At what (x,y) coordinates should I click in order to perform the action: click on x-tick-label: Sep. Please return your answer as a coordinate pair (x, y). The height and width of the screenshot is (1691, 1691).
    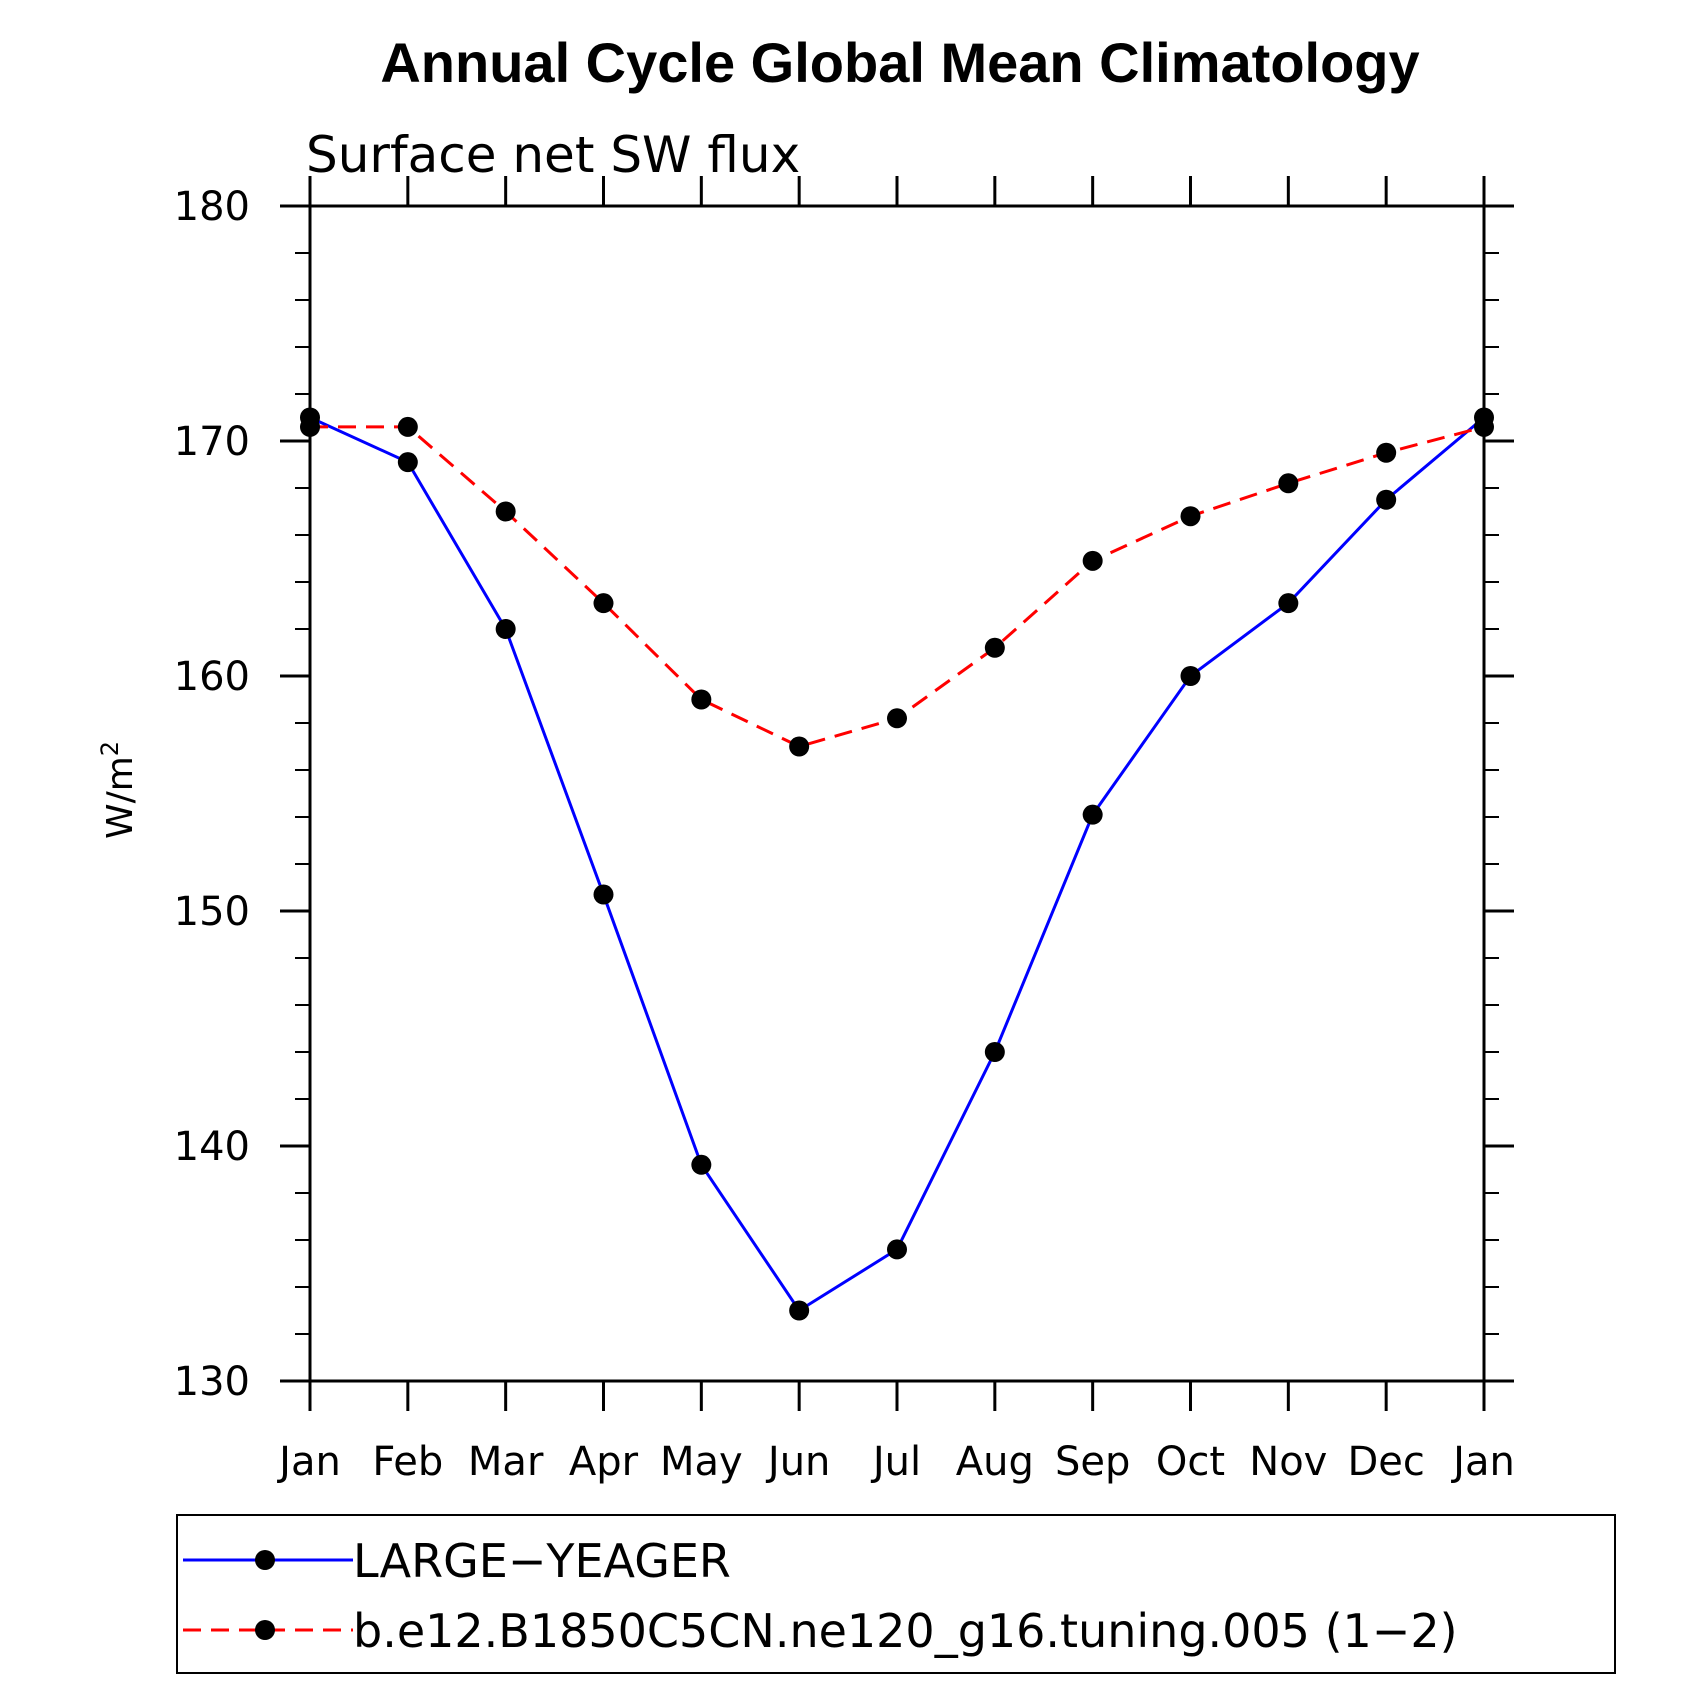
    Looking at the image, I should click on (1092, 1462).